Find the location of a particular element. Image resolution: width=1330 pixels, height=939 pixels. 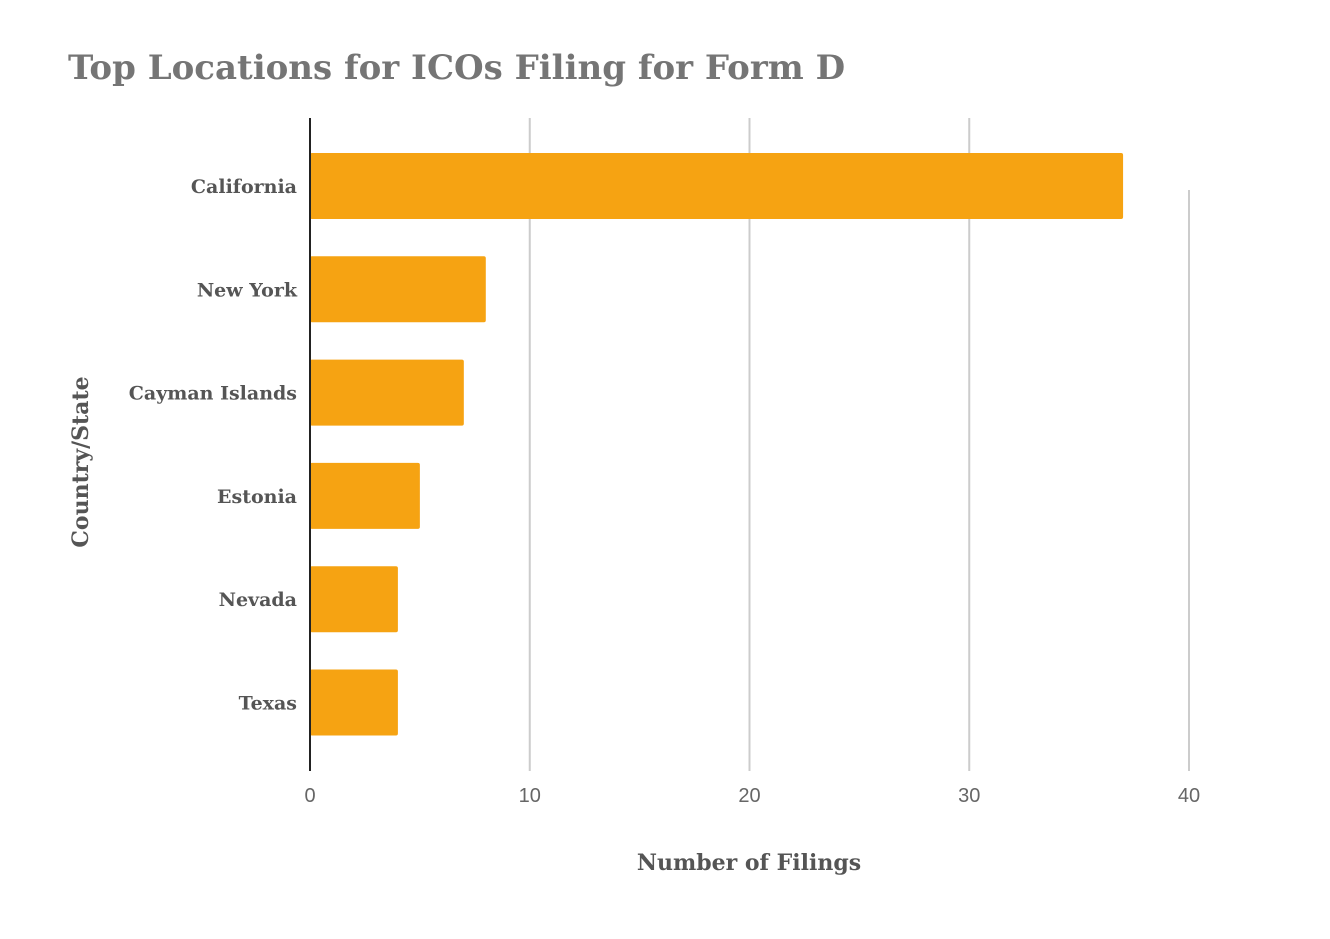

chart-title: Top Locations for ICOs Filing for Form D is located at coordinates (456, 68).